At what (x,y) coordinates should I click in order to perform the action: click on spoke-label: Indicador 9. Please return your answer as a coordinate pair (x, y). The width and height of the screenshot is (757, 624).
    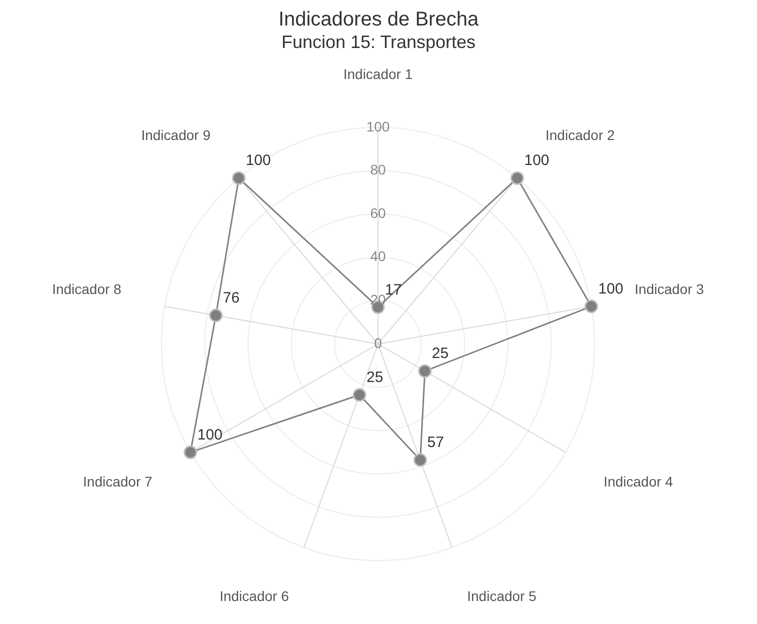
    Looking at the image, I should click on (176, 134).